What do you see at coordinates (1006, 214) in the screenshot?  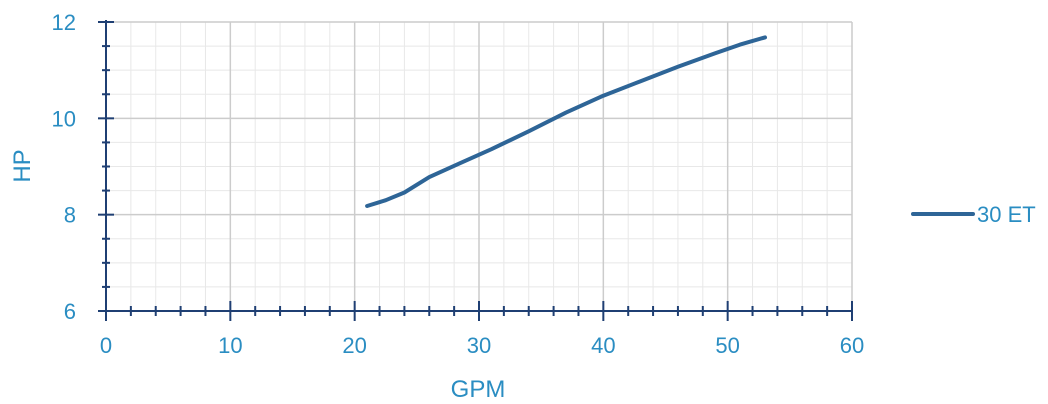 I see `legend-label-30-et: 30 ET` at bounding box center [1006, 214].